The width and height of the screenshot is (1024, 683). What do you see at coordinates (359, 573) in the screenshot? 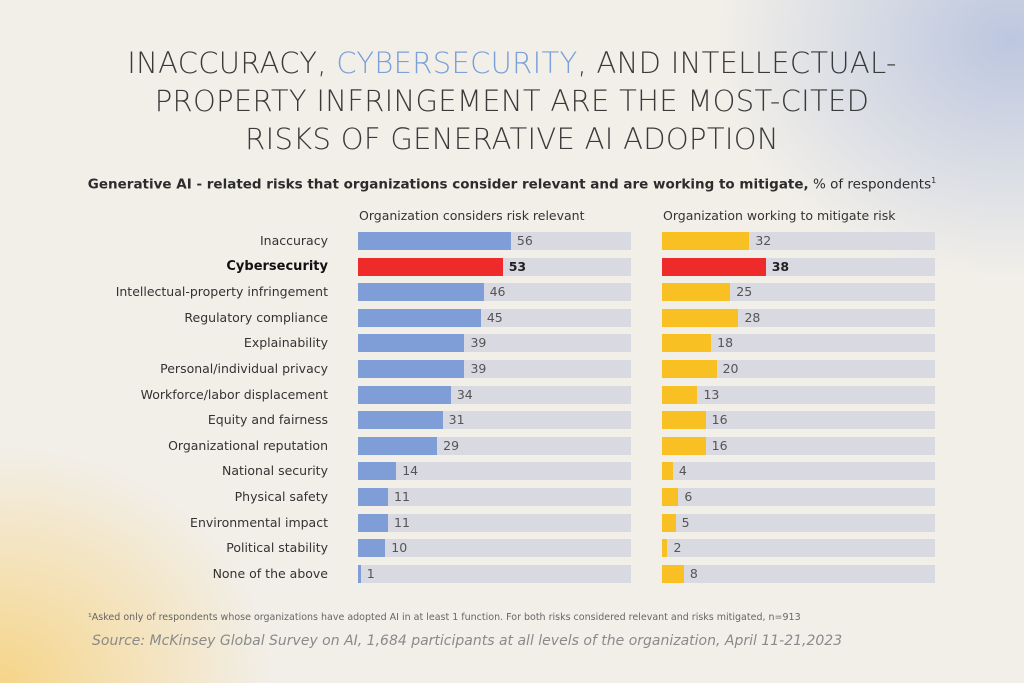
I see `bar-relevant-none-of-the-above` at bounding box center [359, 573].